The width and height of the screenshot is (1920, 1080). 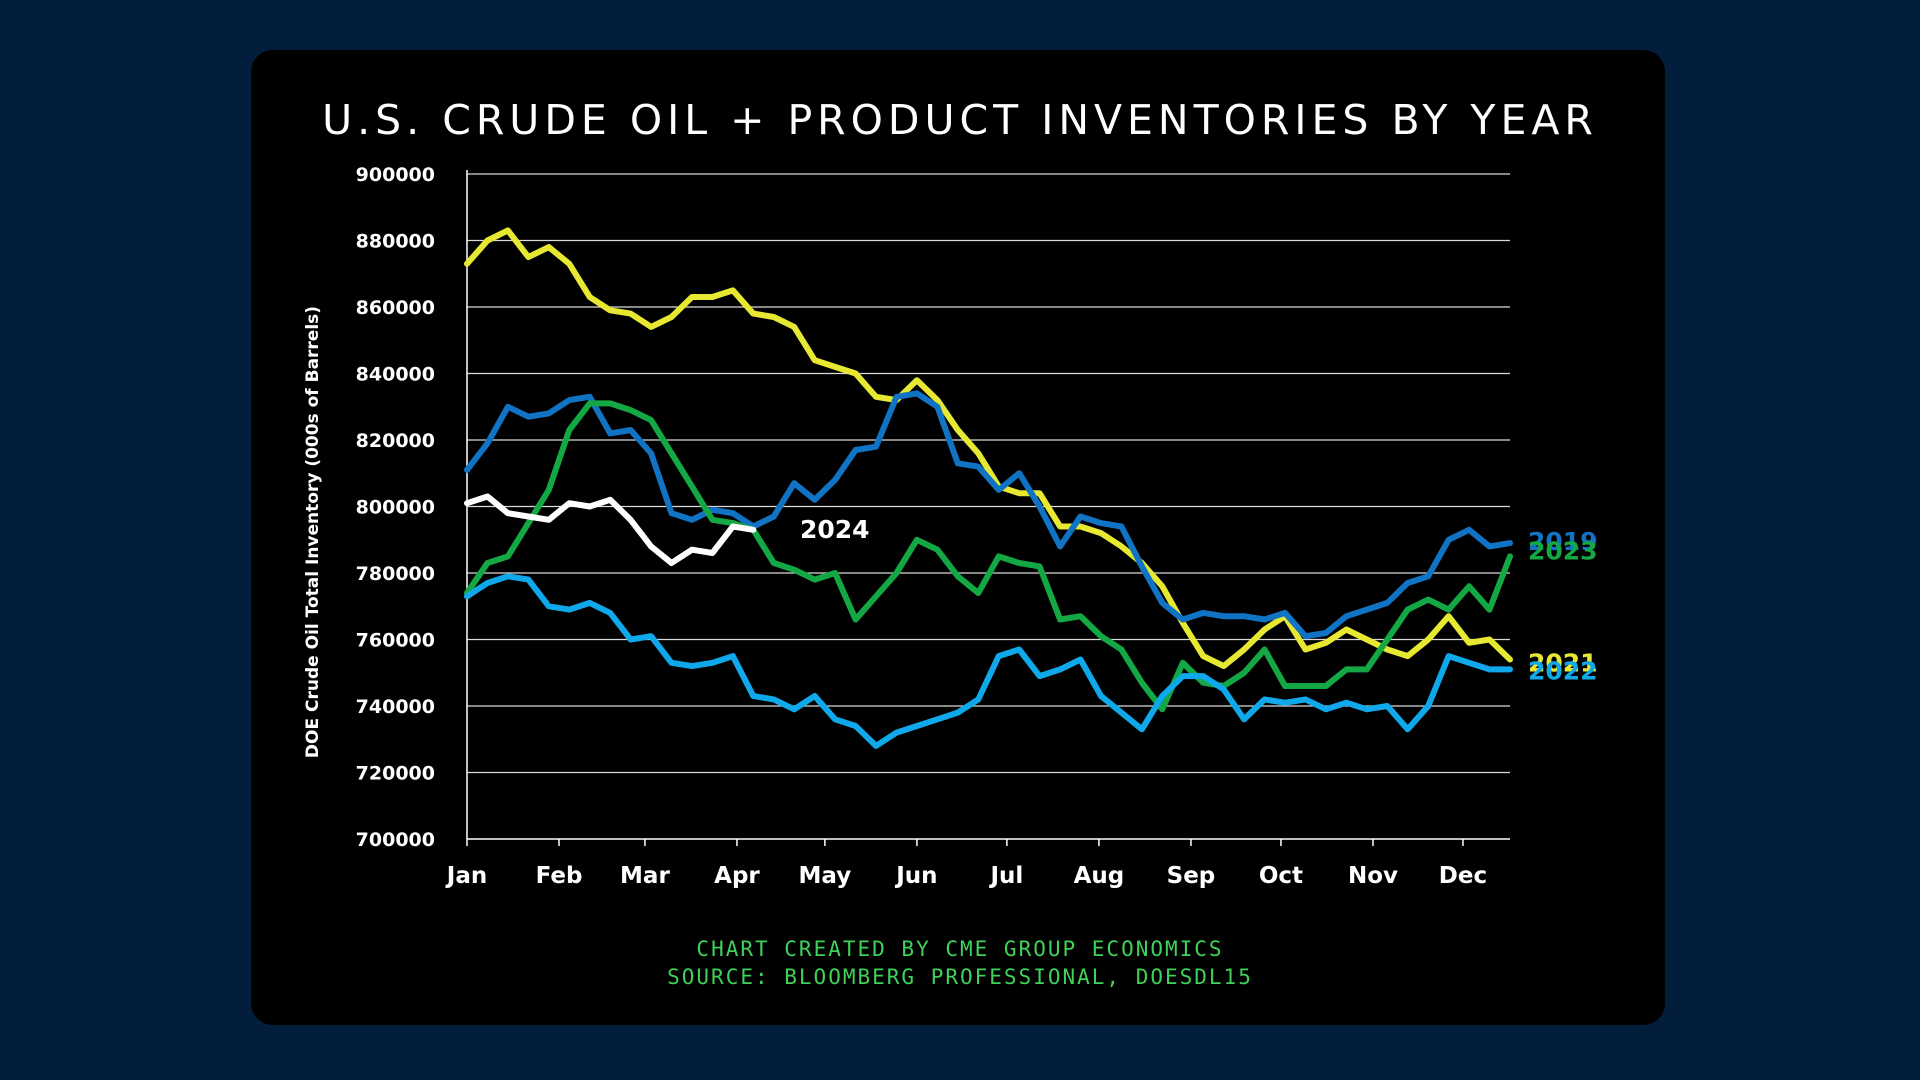 What do you see at coordinates (395, 375) in the screenshot?
I see `y-tick-label: 840000` at bounding box center [395, 375].